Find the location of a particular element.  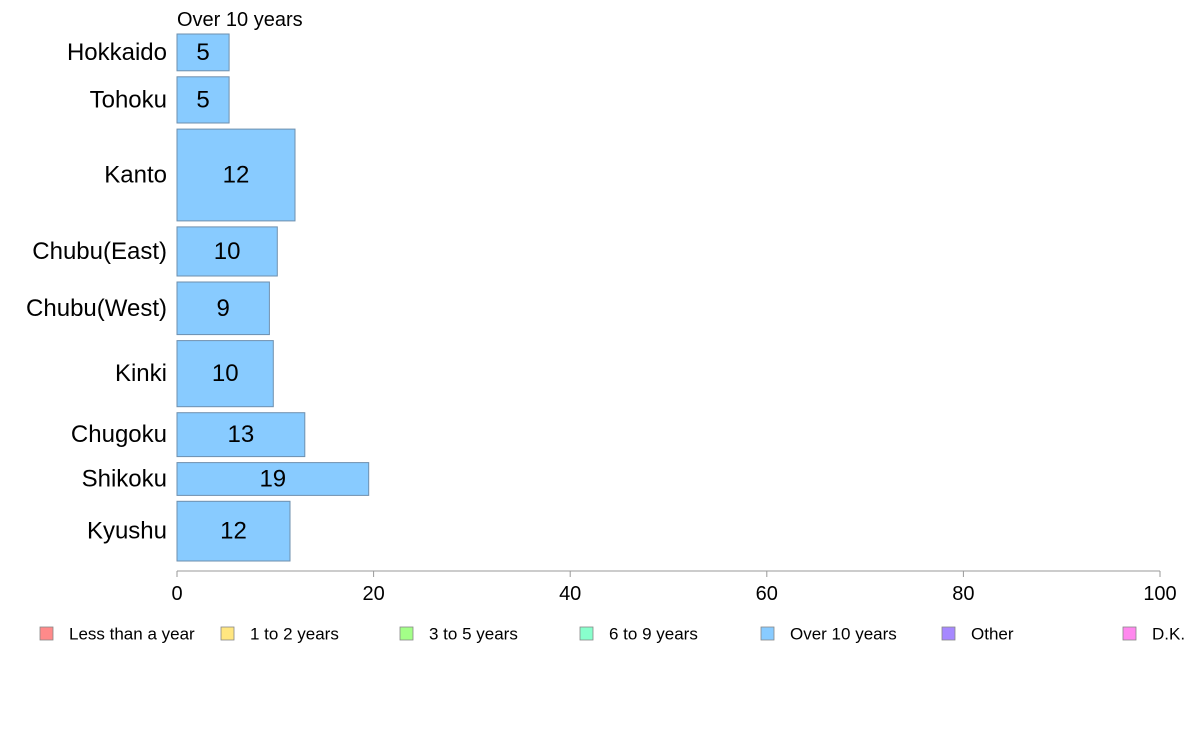

bar-chubu-east is located at coordinates (227, 251).